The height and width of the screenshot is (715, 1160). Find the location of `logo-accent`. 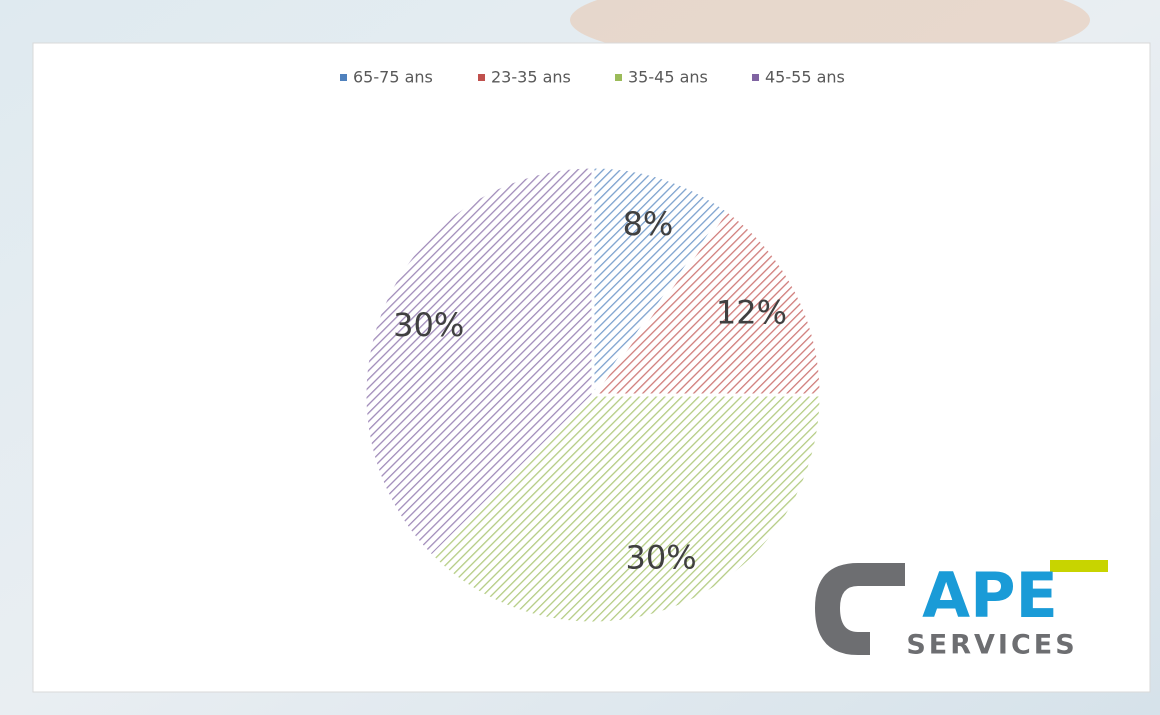

logo-accent is located at coordinates (1079, 566).